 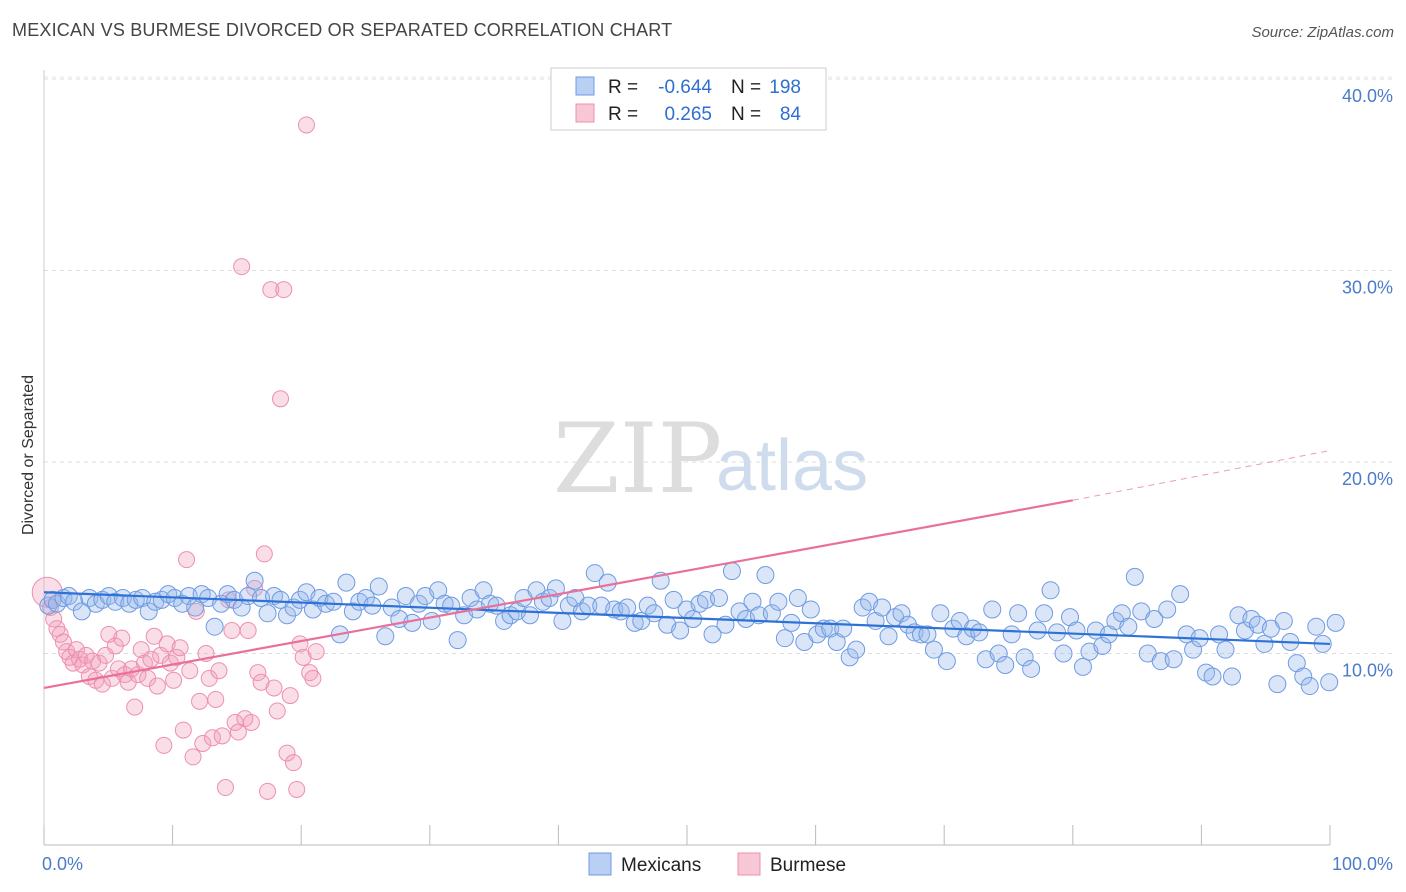 I want to click on legend-burmese-swatch, so click(x=749, y=864).